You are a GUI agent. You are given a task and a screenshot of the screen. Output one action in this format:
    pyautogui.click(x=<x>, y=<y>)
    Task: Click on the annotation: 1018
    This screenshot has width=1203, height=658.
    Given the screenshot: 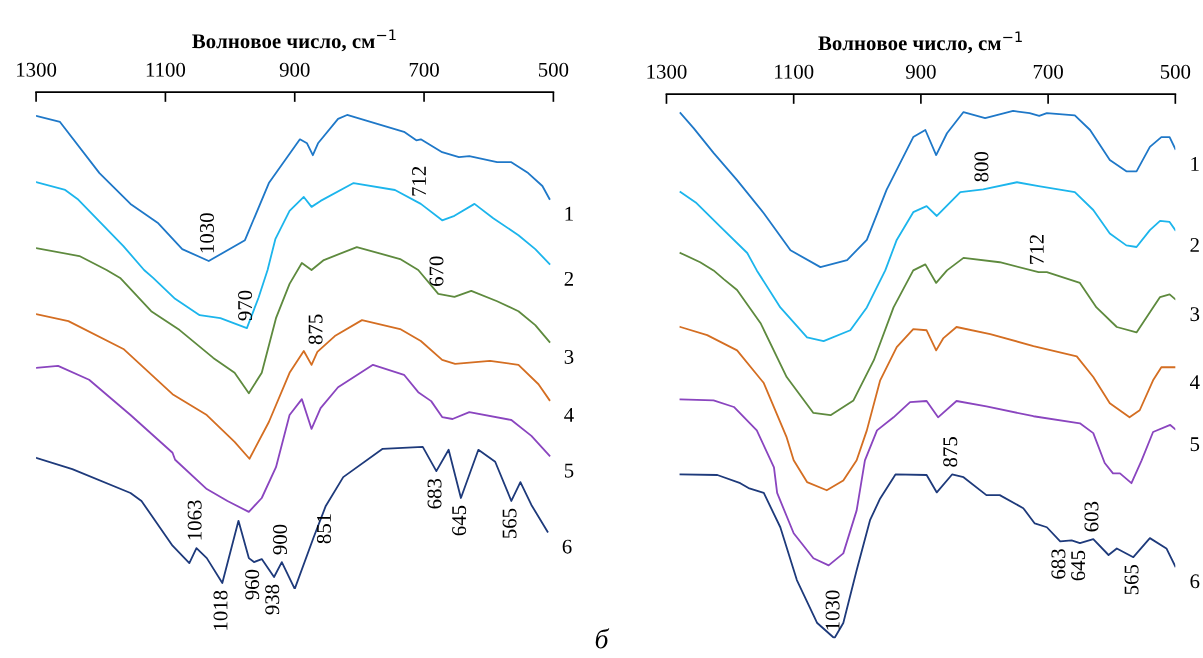 What is the action you would take?
    pyautogui.click(x=220, y=610)
    